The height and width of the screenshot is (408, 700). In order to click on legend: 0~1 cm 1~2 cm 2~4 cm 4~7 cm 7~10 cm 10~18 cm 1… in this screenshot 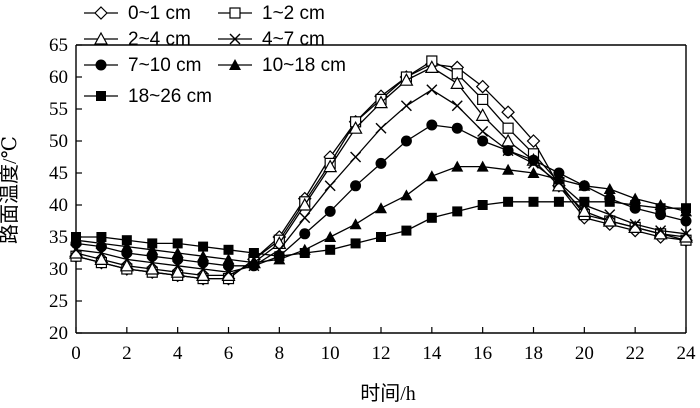, I will do `click(215, 55)`.